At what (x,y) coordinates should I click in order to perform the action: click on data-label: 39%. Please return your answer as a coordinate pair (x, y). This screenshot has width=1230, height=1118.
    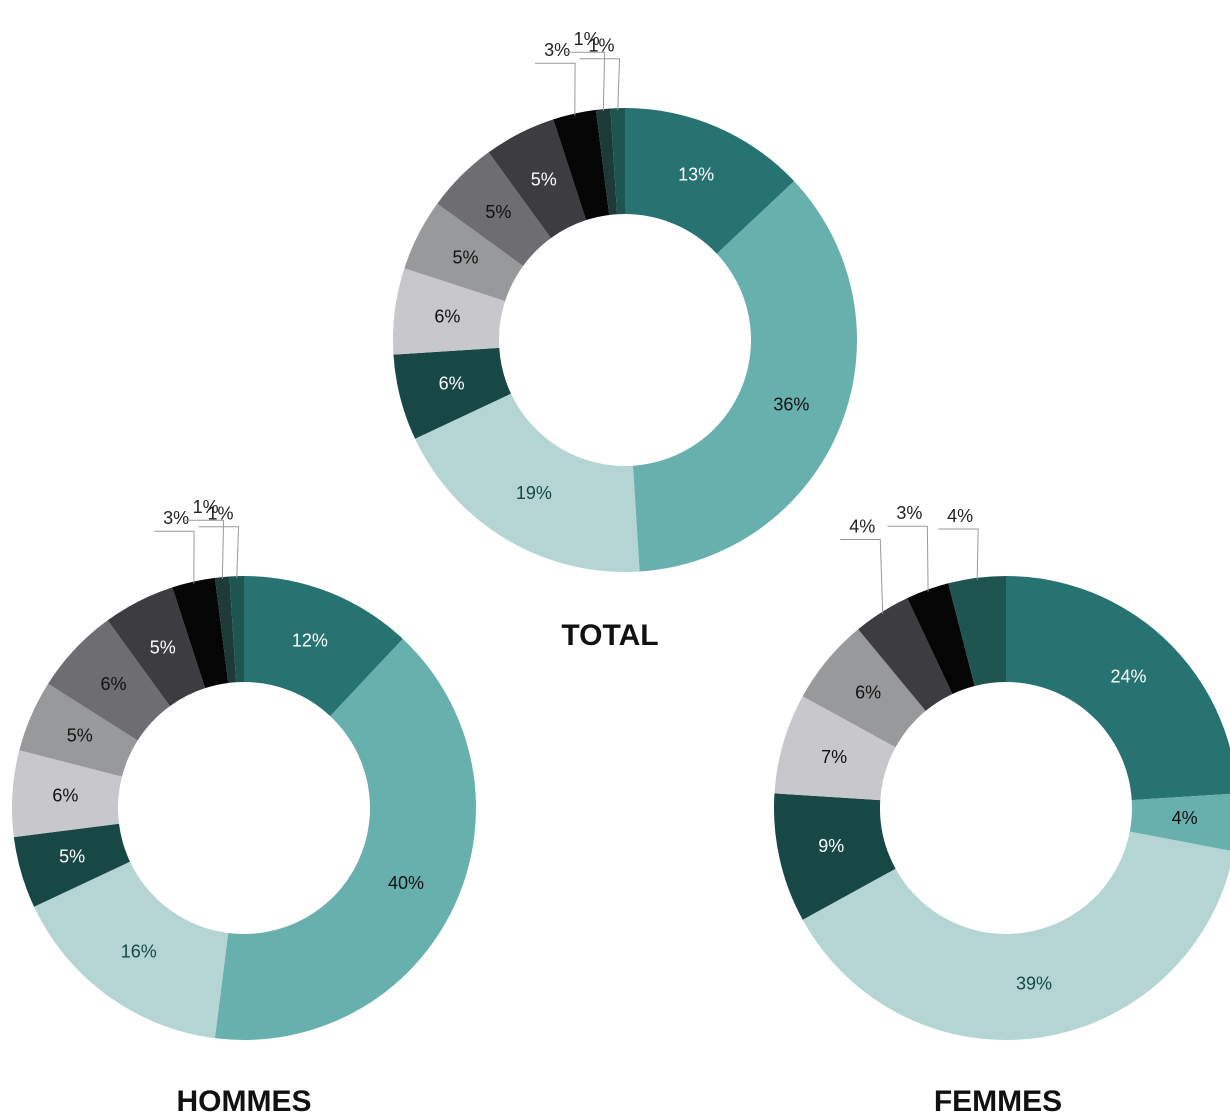
    Looking at the image, I should click on (1034, 984).